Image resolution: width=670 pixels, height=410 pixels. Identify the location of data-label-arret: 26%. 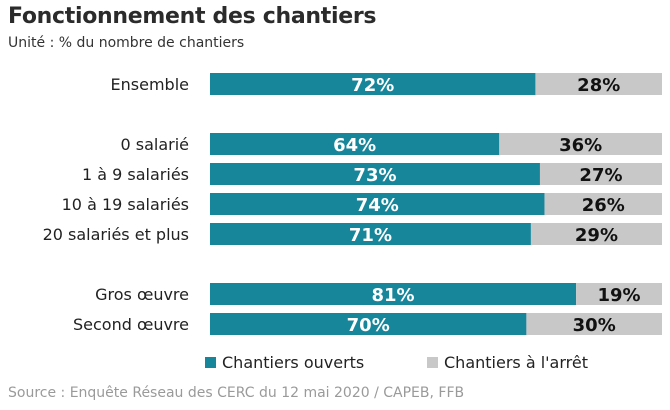
(603, 205).